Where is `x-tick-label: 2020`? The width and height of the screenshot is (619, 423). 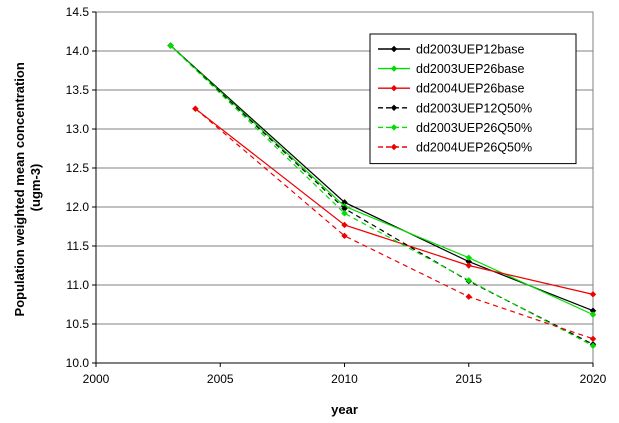 x-tick-label: 2020 is located at coordinates (593, 379).